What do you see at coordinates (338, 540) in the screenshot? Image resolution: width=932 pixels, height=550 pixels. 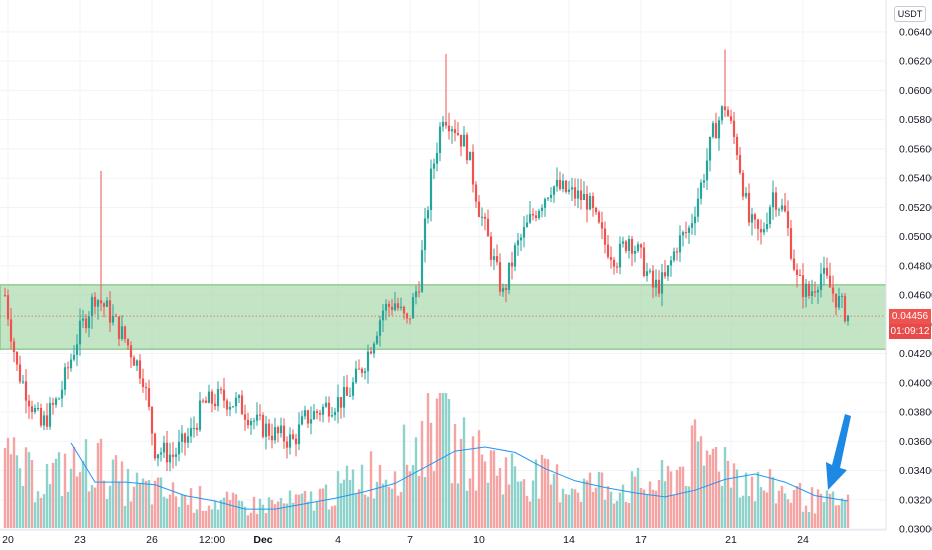 I see `time-axis-tick: 4` at bounding box center [338, 540].